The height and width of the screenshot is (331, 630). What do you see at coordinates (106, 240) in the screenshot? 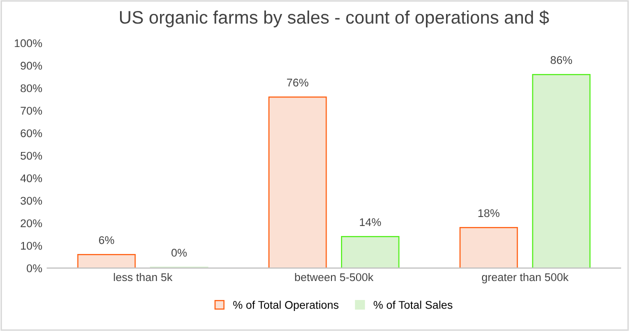
I see `data-label: 6%` at bounding box center [106, 240].